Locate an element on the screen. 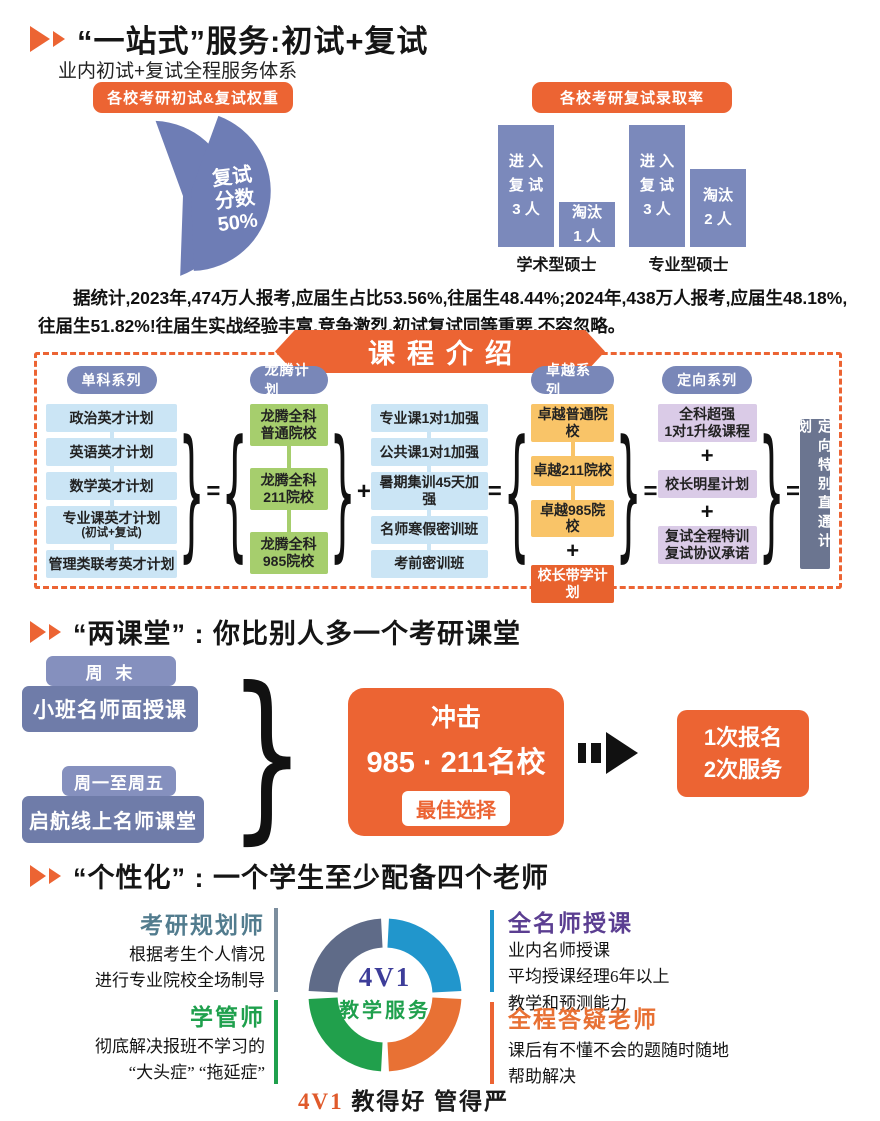 The height and width of the screenshot is (1121, 880). bar-enter-academic: 进 入 复 试 3 人 is located at coordinates (526, 186).